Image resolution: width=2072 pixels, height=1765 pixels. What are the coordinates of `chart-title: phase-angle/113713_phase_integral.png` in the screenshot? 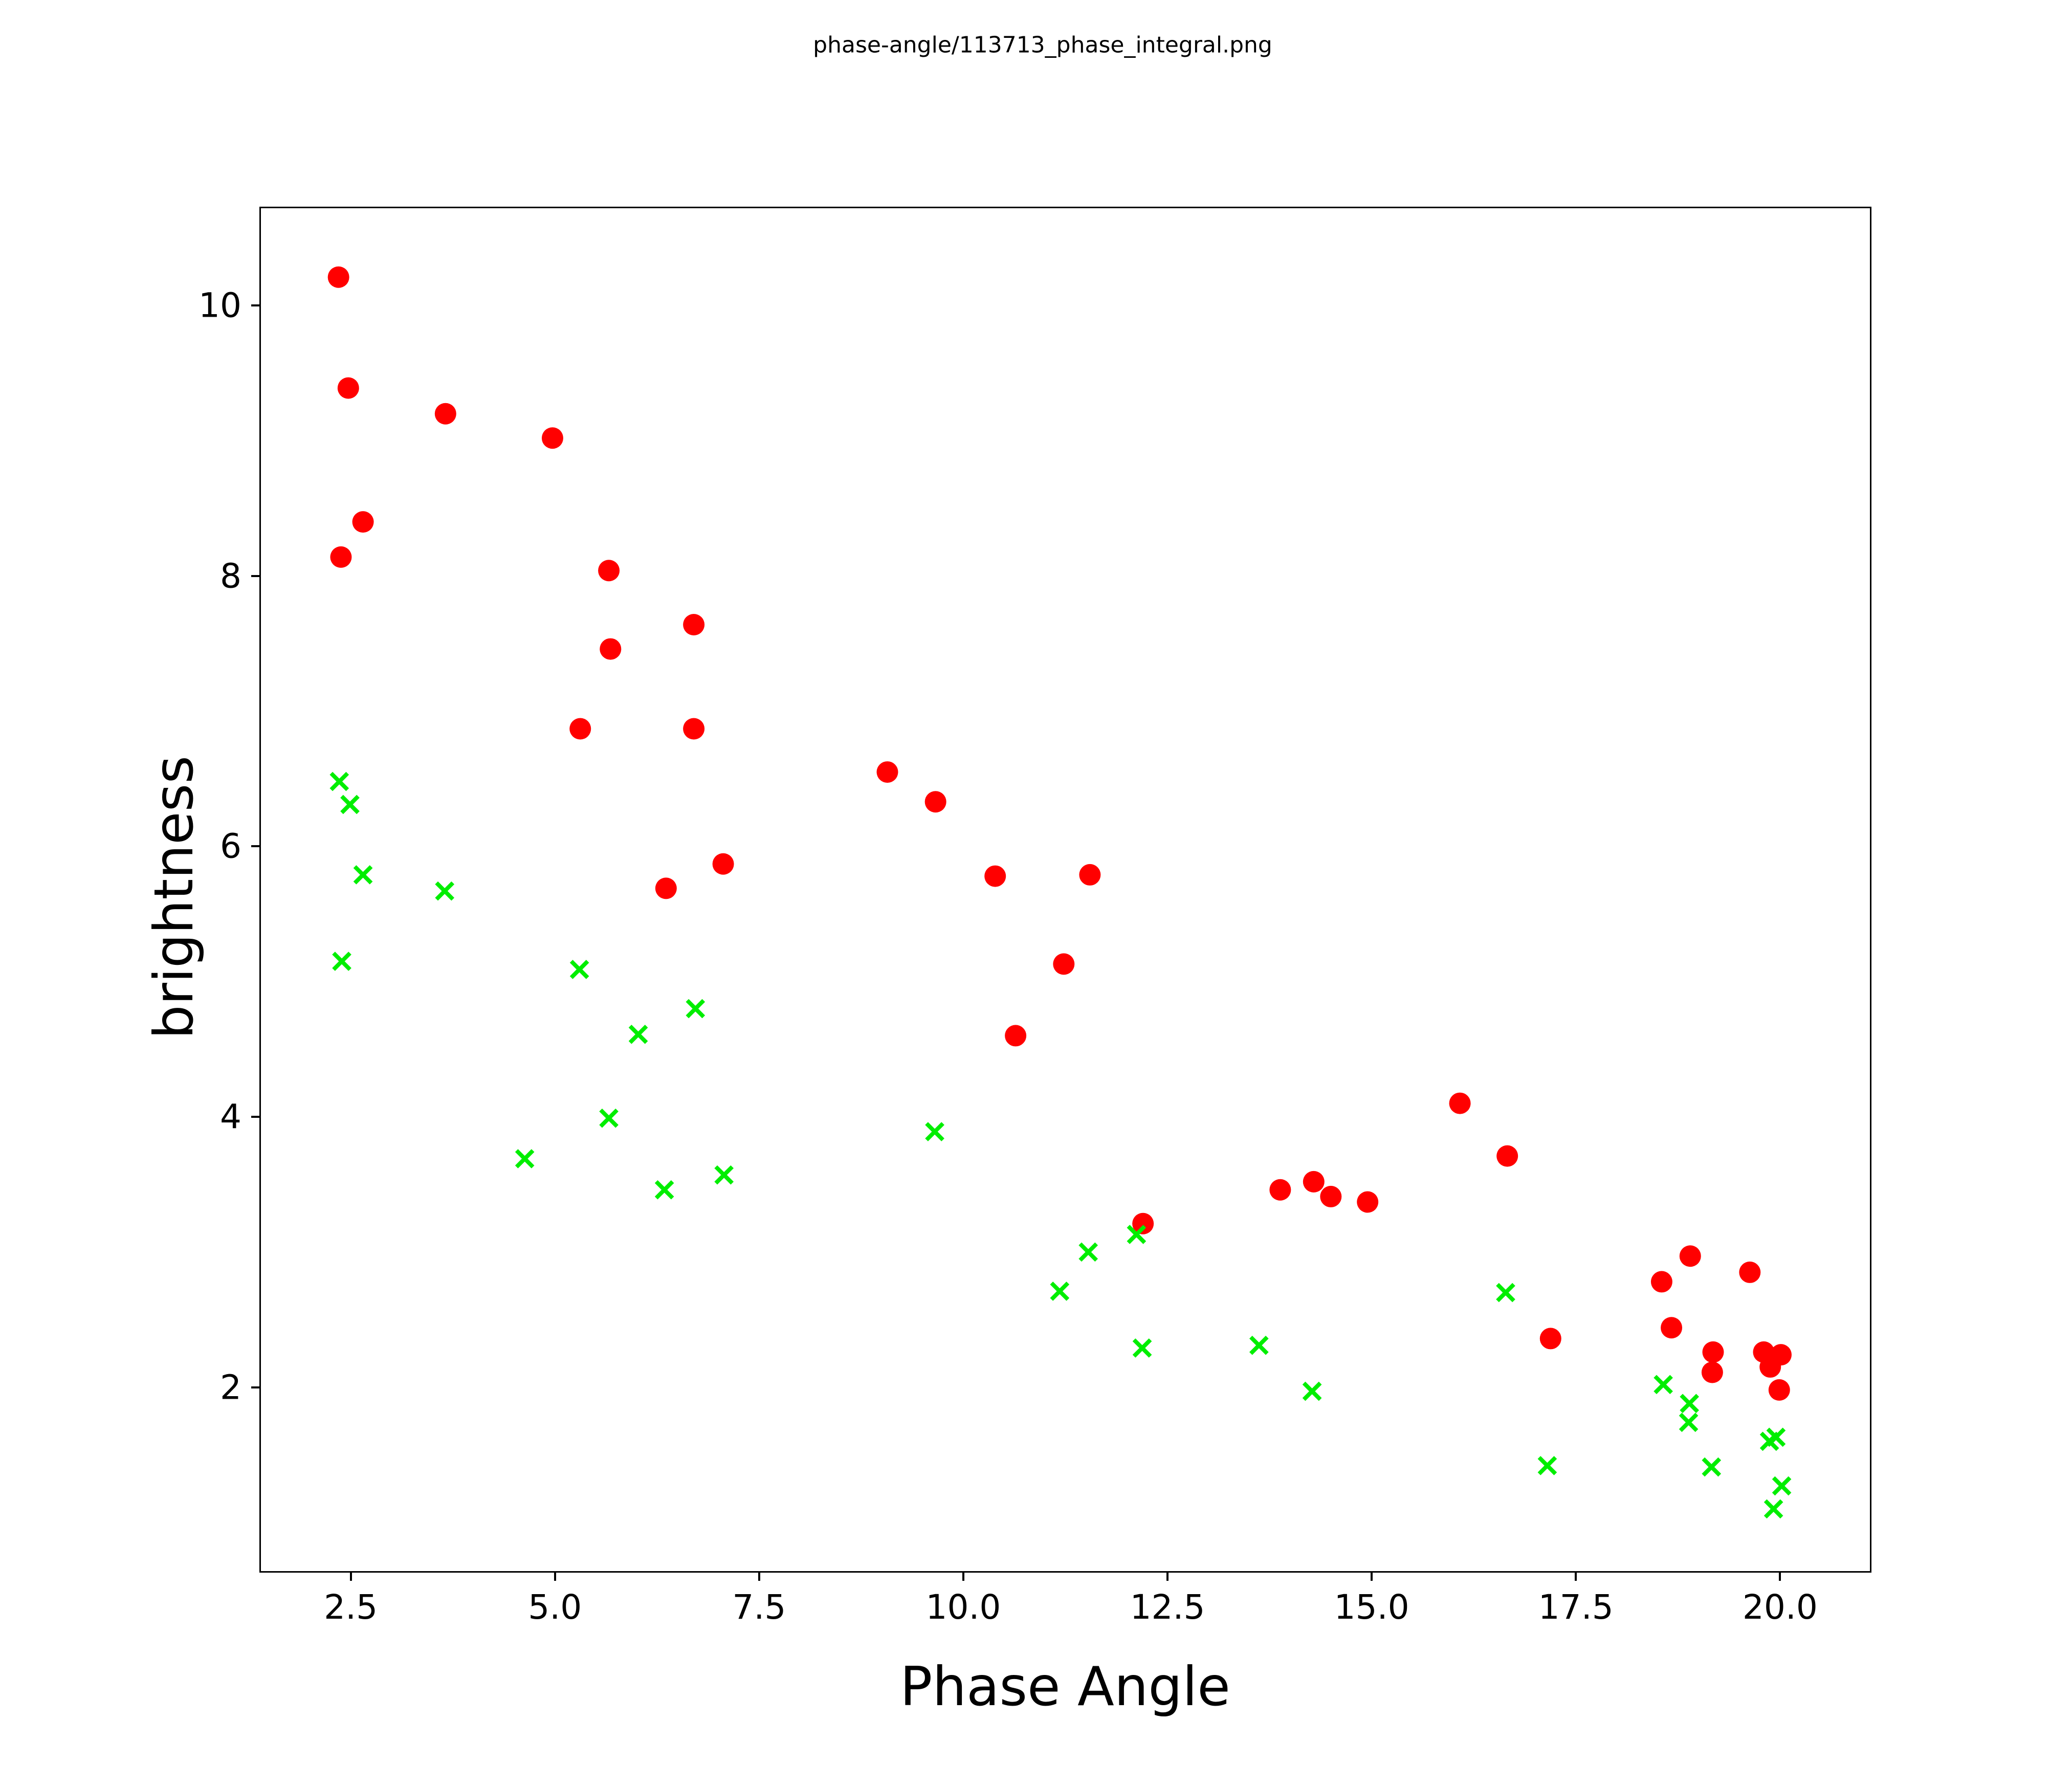 It's located at (1042, 45).